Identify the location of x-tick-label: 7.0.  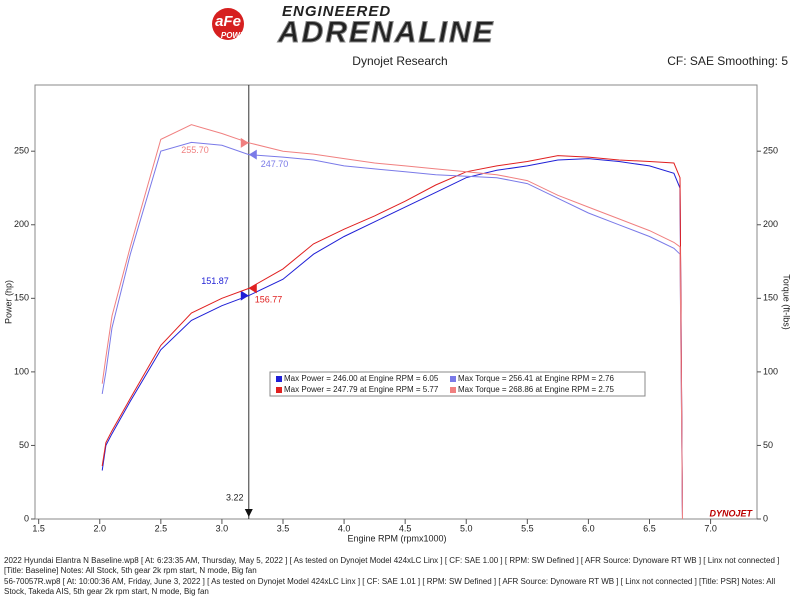
(710, 528).